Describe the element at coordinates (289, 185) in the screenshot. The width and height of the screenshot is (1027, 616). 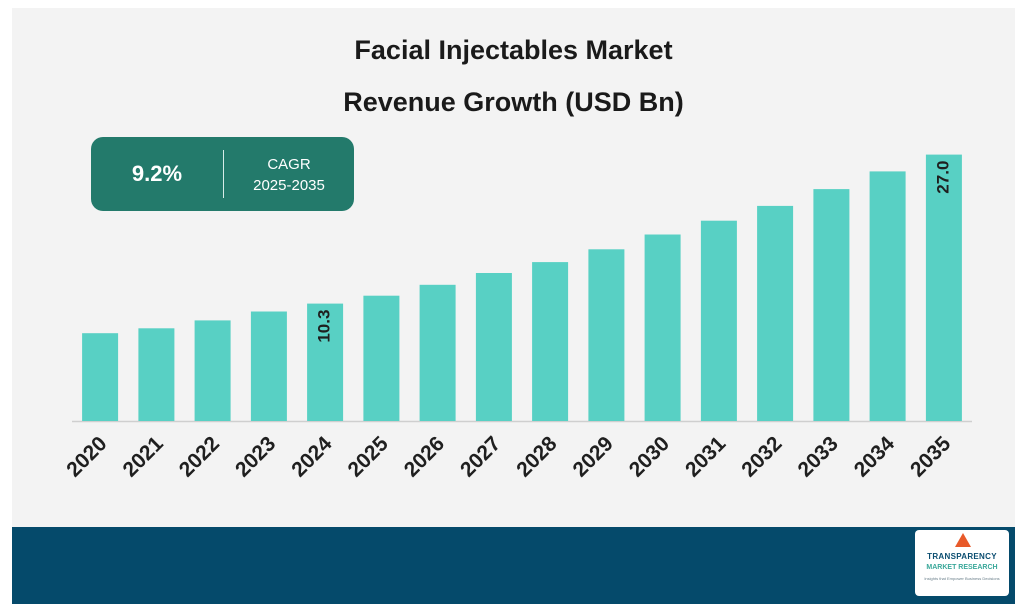
I see `cagr-period: 2025-2035` at that location.